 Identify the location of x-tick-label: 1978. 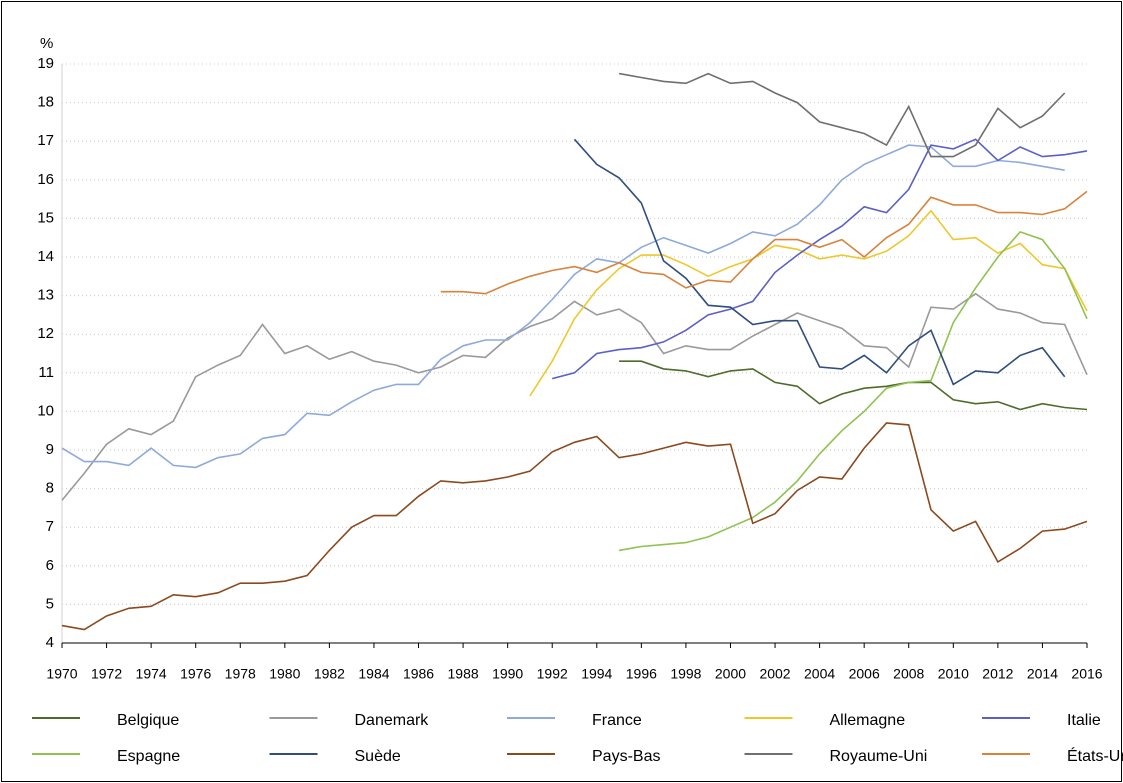
(240, 674).